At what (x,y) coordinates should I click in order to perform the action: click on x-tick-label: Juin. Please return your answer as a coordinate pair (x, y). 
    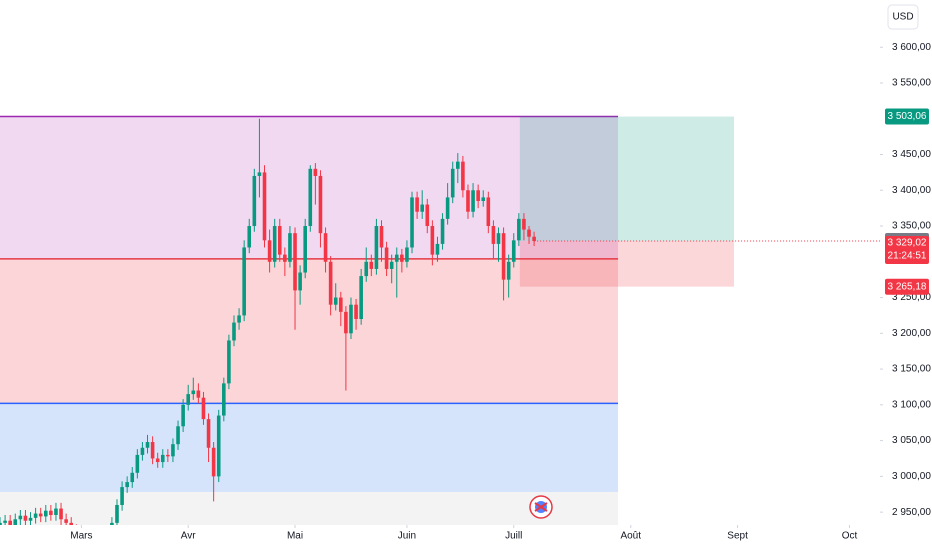
    Looking at the image, I should click on (407, 536).